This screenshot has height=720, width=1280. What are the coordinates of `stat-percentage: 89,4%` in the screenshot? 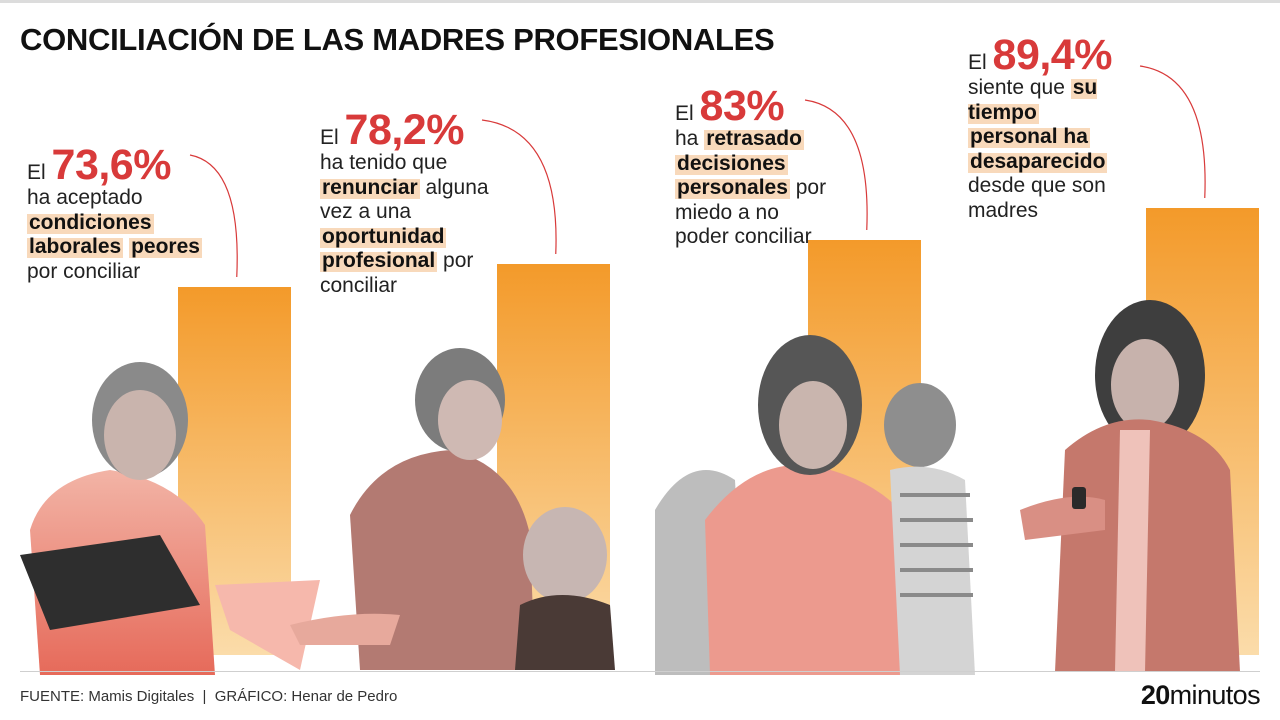 It's located at (1052, 55).